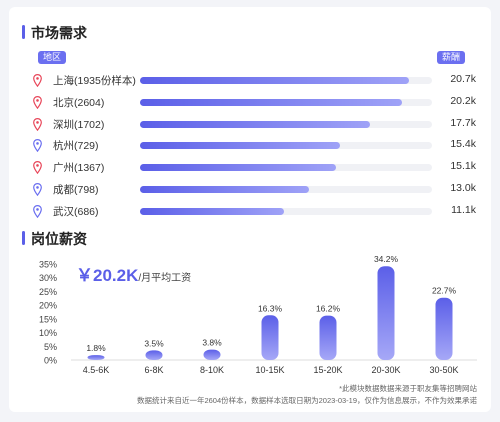  What do you see at coordinates (386, 259) in the screenshot?
I see `bar-value-label: 34.2%` at bounding box center [386, 259].